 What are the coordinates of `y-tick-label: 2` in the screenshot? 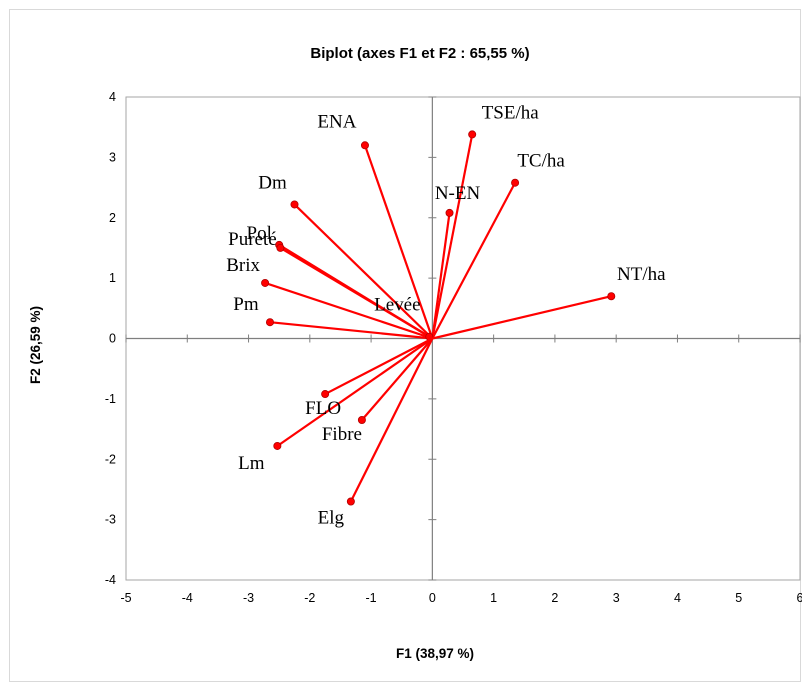 It's located at (112, 218).